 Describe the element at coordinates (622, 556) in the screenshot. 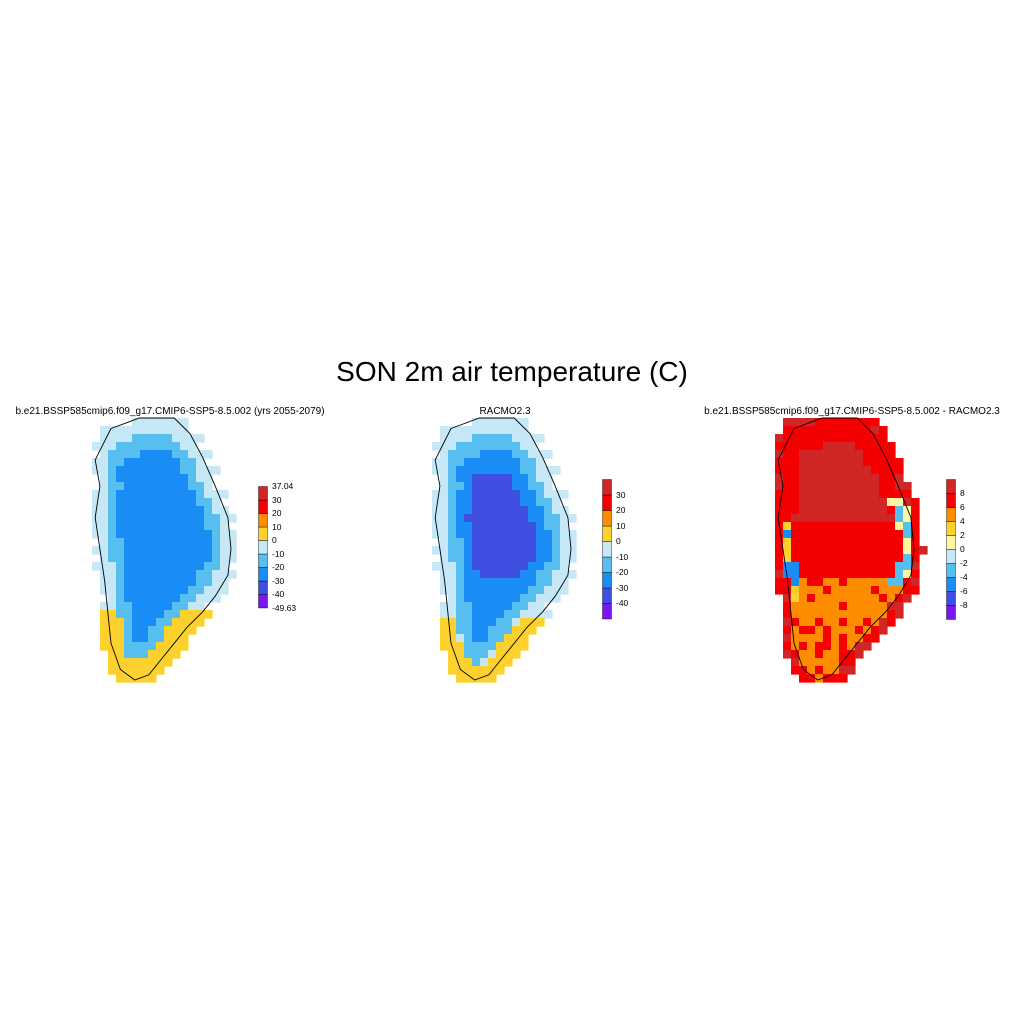

I see `colorbar-tick-label: -10` at that location.